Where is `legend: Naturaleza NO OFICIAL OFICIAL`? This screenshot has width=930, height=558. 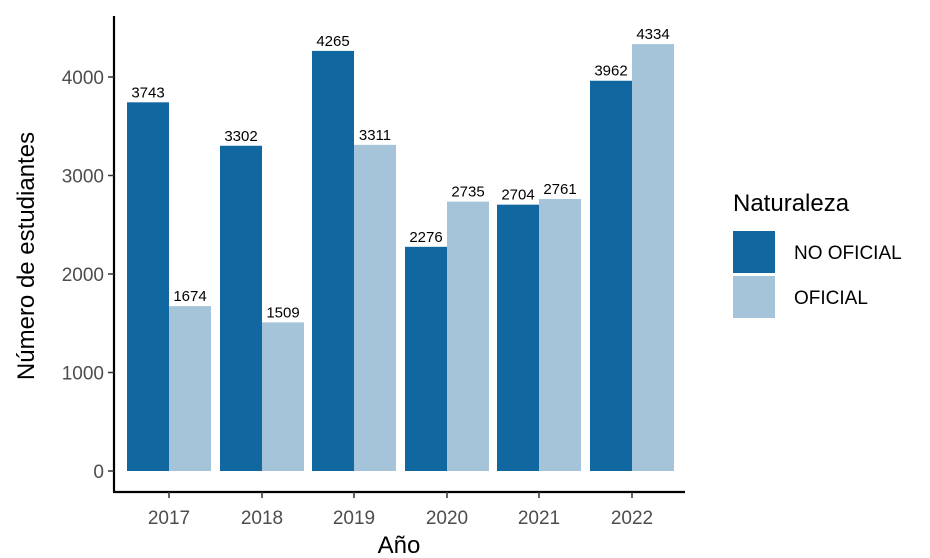 legend: Naturaleza NO OFICIAL OFICIAL is located at coordinates (817, 254).